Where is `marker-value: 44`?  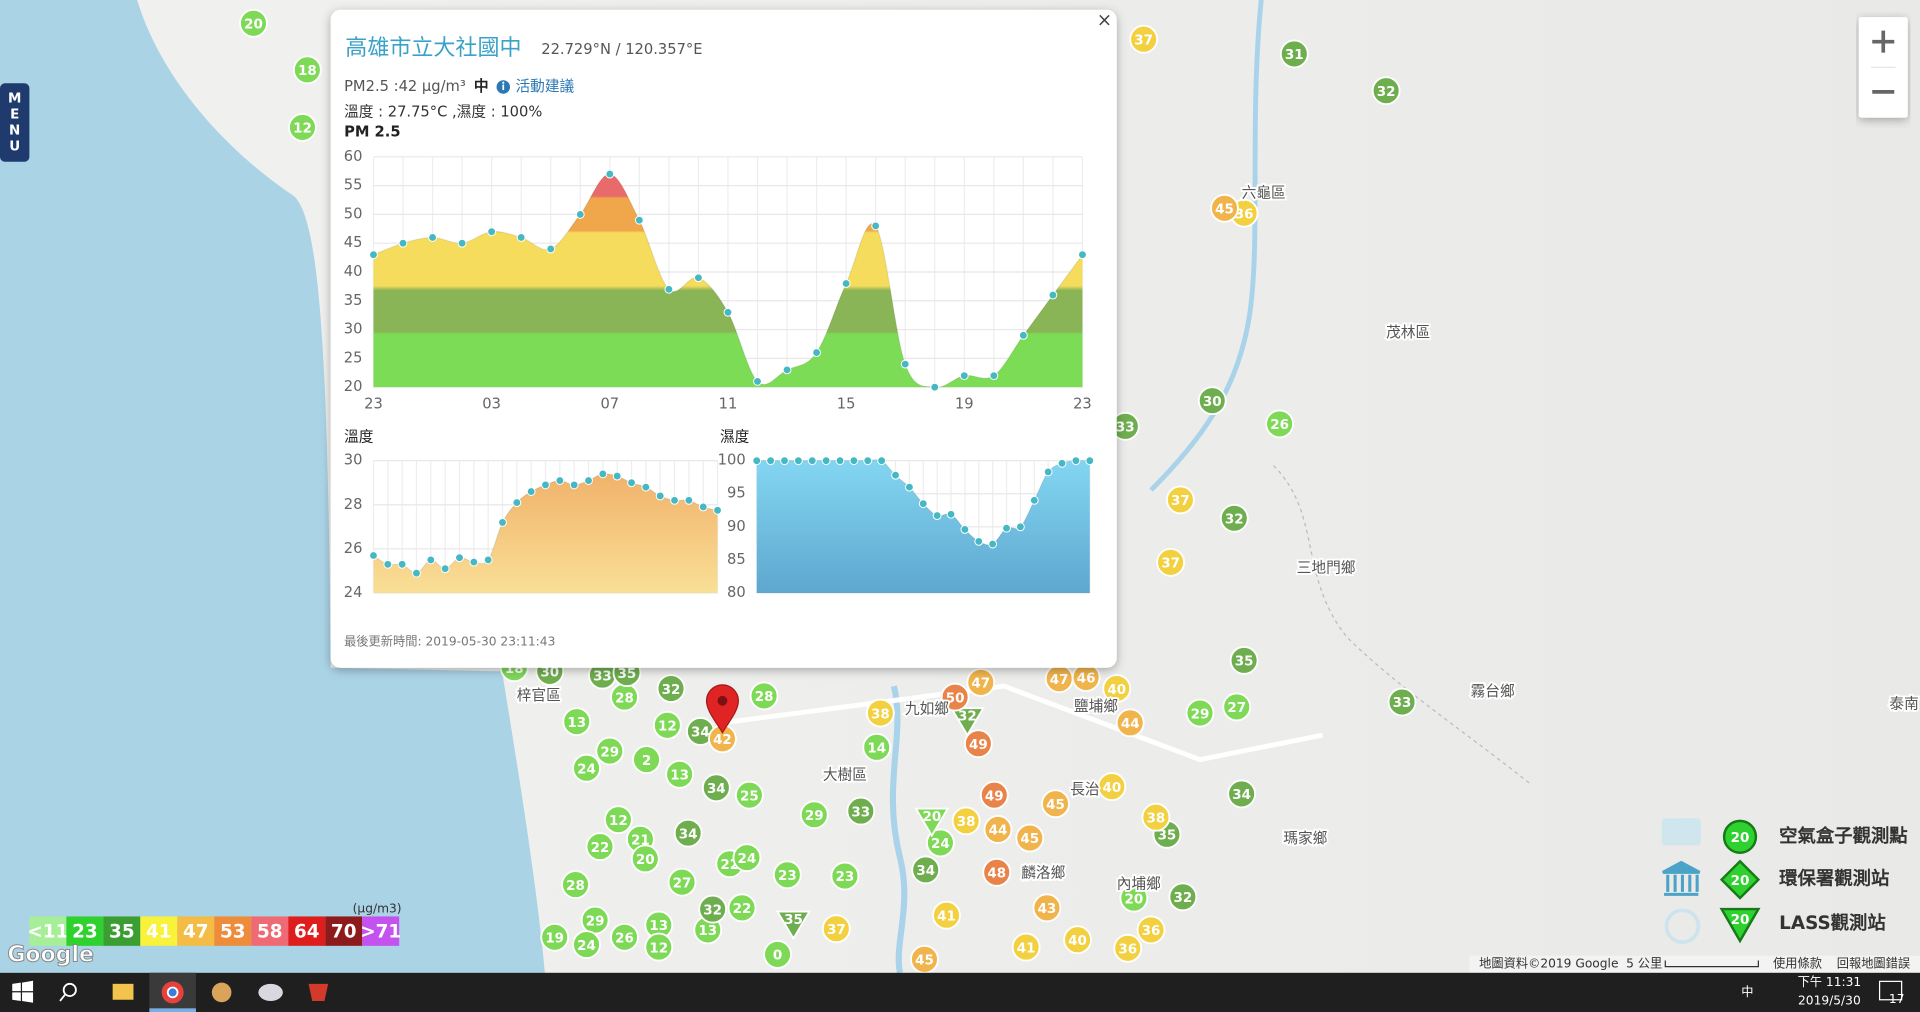
marker-value: 44 is located at coordinates (998, 831).